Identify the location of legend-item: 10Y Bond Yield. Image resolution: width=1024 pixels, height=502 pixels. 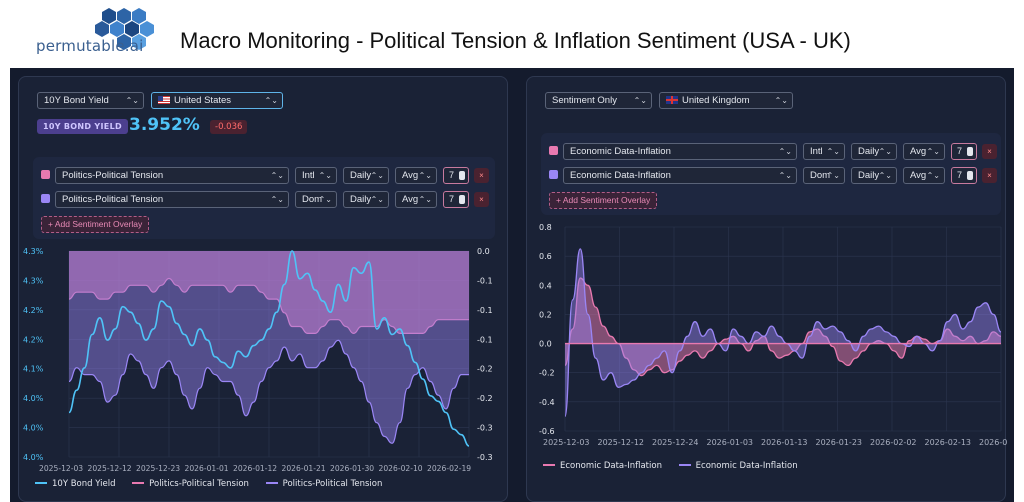
(75, 484).